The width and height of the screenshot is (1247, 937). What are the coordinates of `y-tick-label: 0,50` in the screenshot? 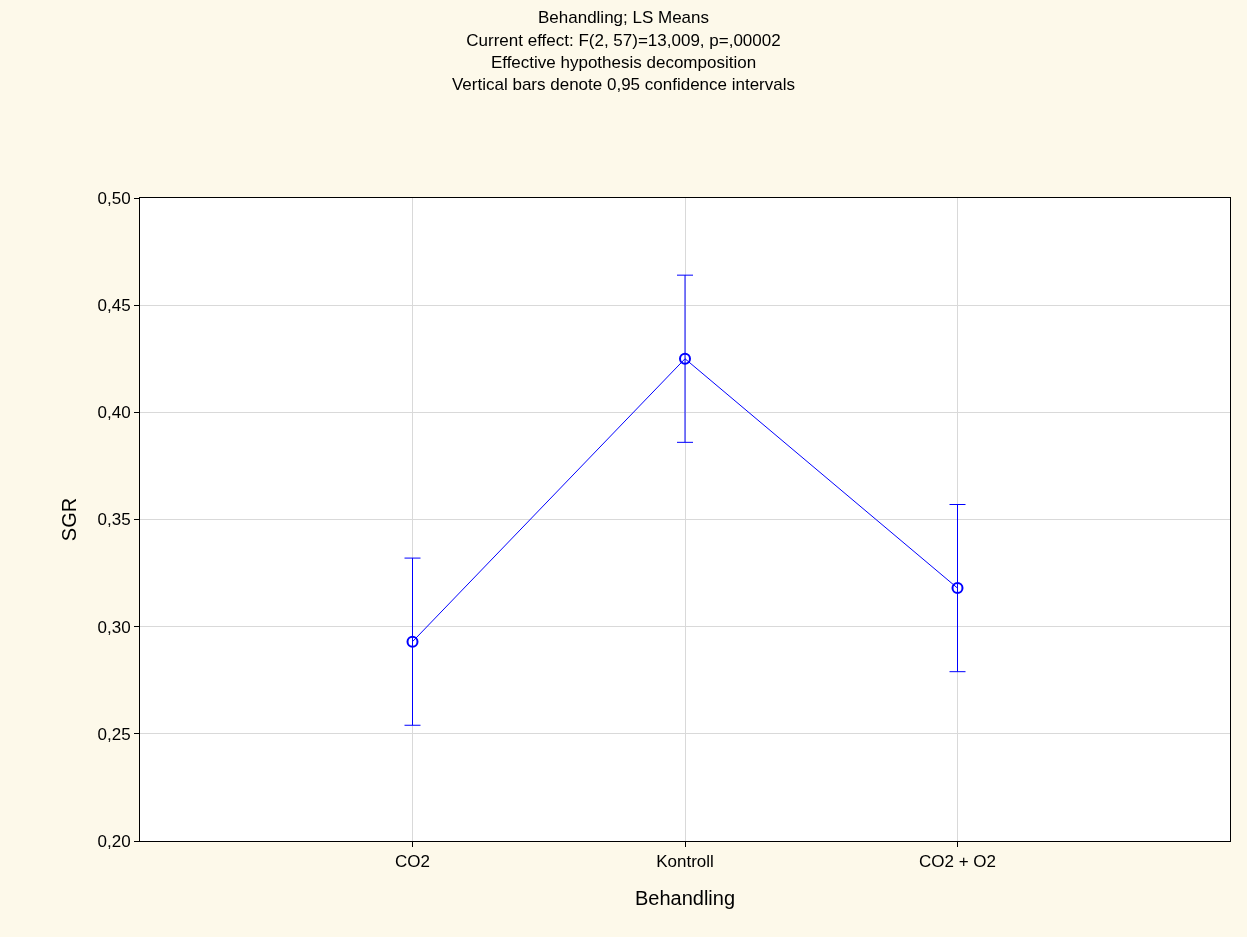 It's located at (114, 198).